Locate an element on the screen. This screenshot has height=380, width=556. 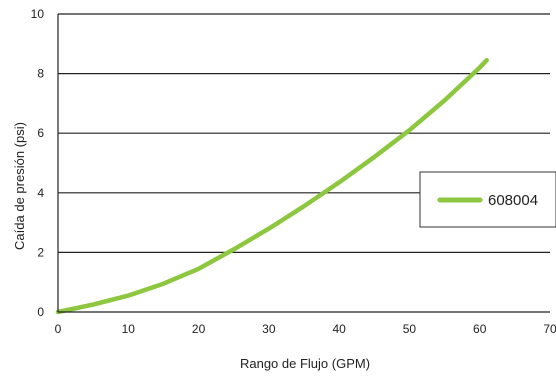
x-tick-label-20: 20 is located at coordinates (199, 329).